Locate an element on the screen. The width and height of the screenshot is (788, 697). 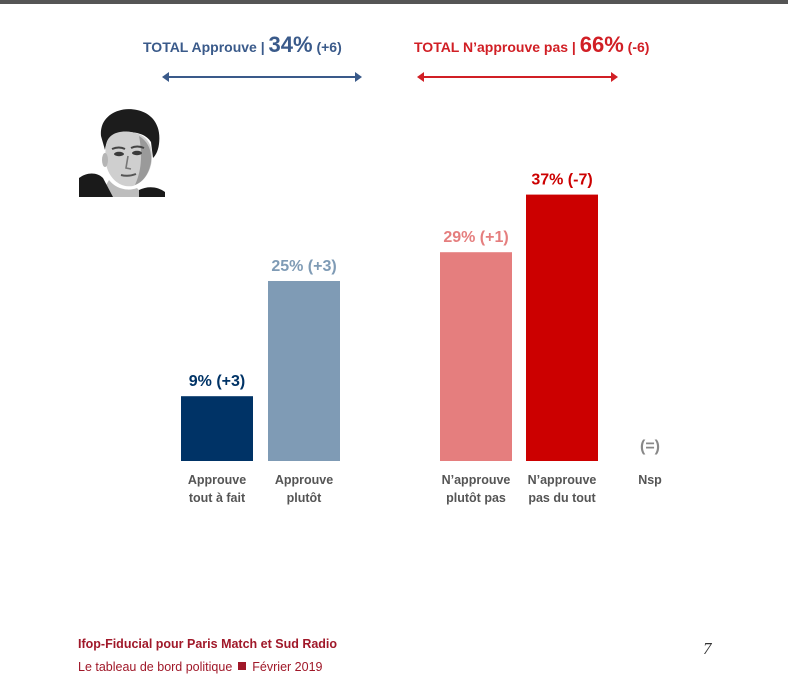
disapprove-range-arrow is located at coordinates (517, 77).